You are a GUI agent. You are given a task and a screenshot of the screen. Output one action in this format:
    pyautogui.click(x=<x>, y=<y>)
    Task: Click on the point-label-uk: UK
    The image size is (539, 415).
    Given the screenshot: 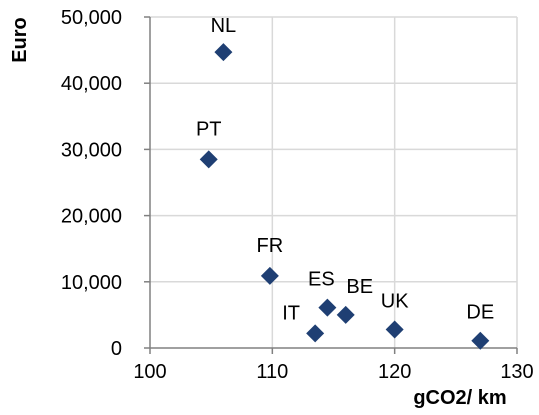 What is the action you would take?
    pyautogui.click(x=395, y=301)
    